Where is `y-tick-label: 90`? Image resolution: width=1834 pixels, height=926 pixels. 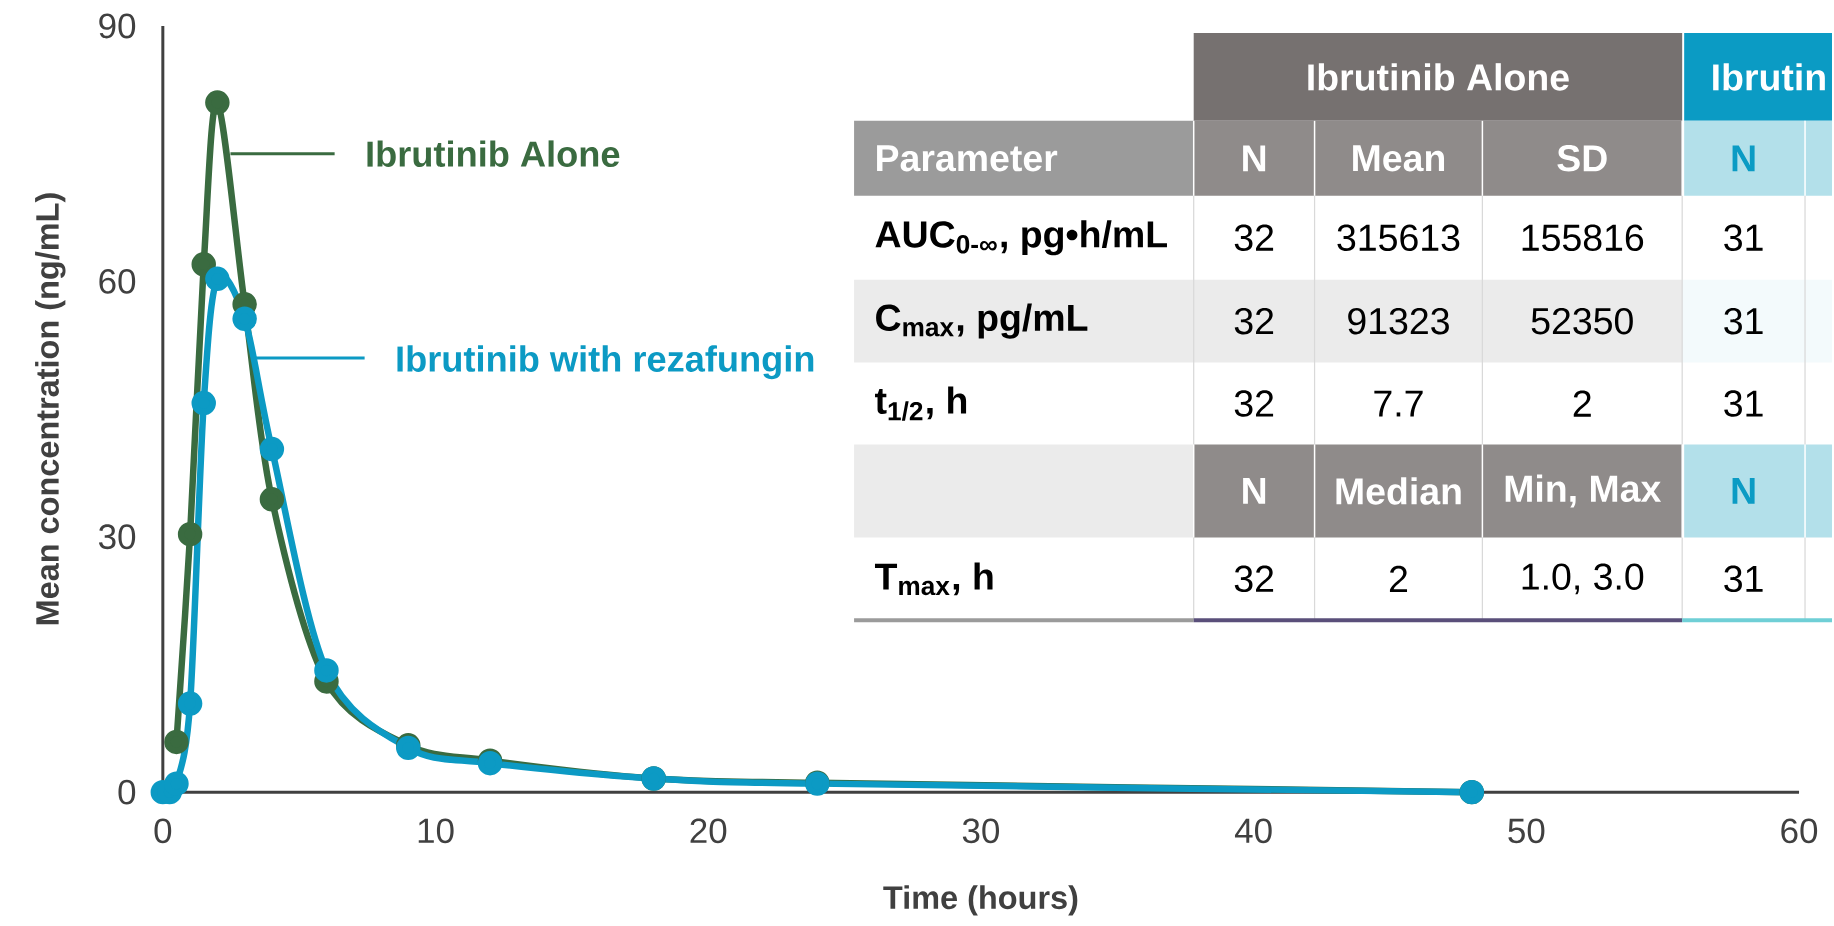
y-tick-label: 90 is located at coordinates (117, 26).